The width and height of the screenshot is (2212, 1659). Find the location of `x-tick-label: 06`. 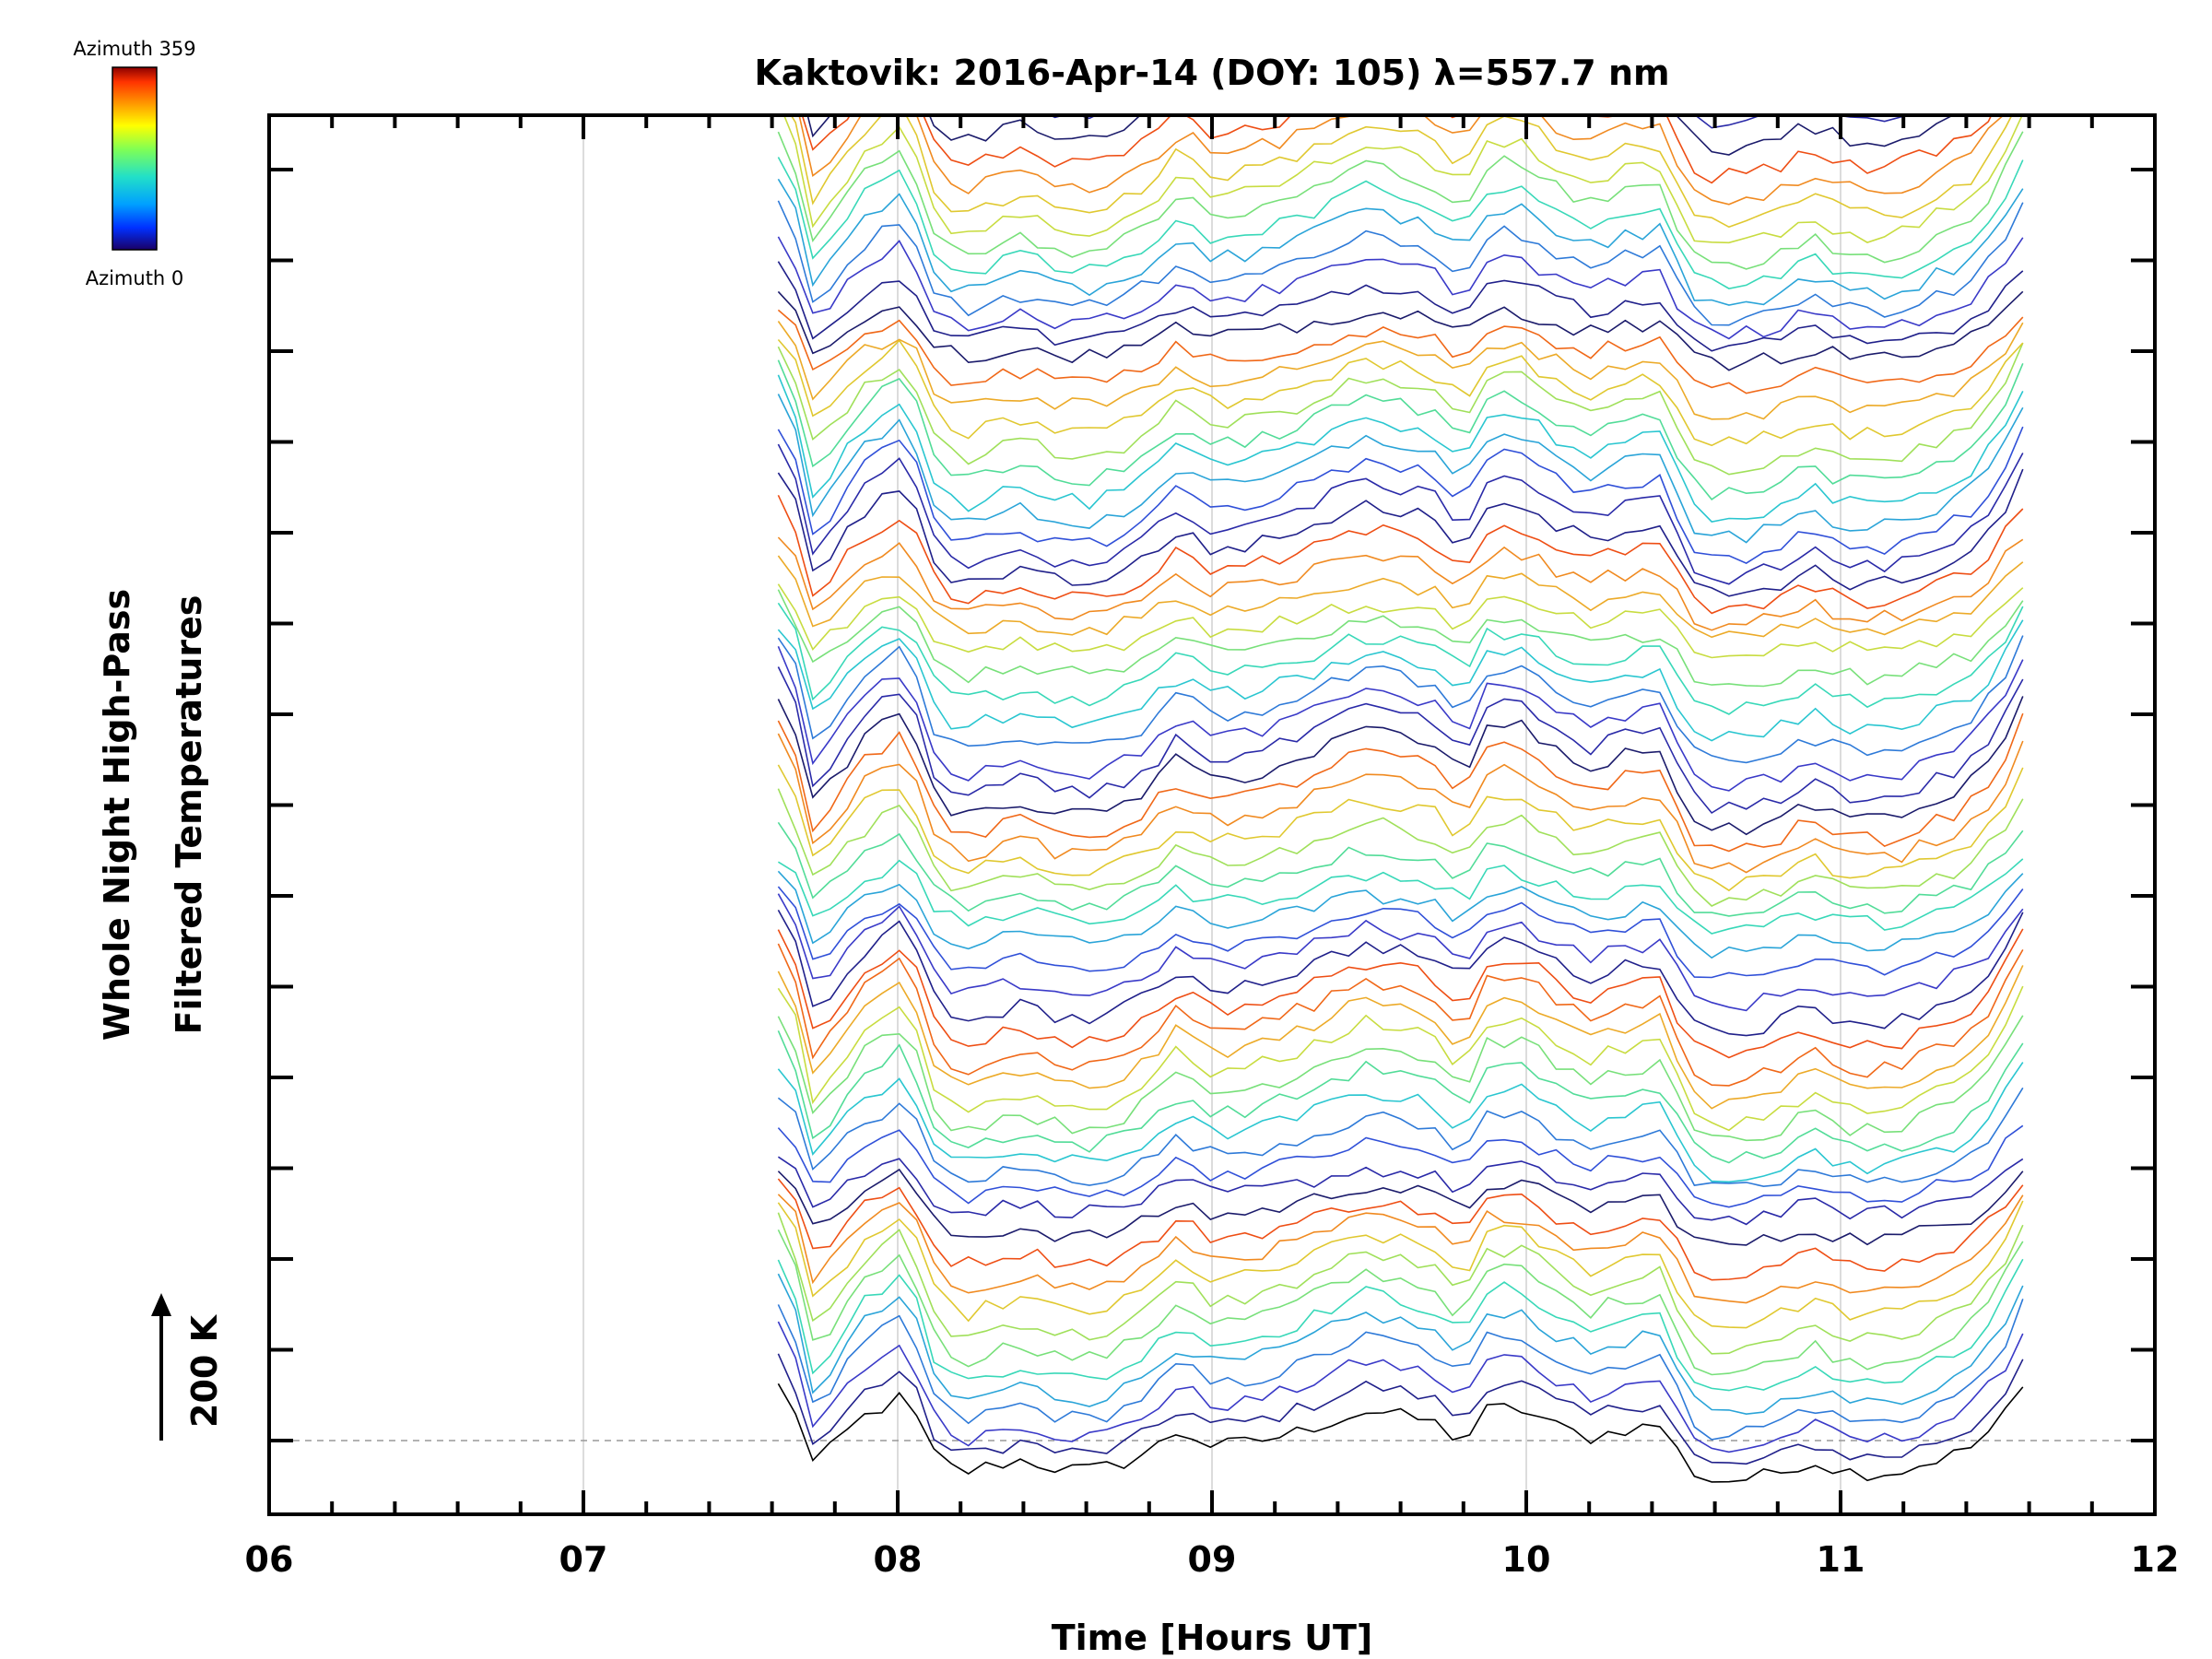

x-tick-label: 06 is located at coordinates (269, 1559).